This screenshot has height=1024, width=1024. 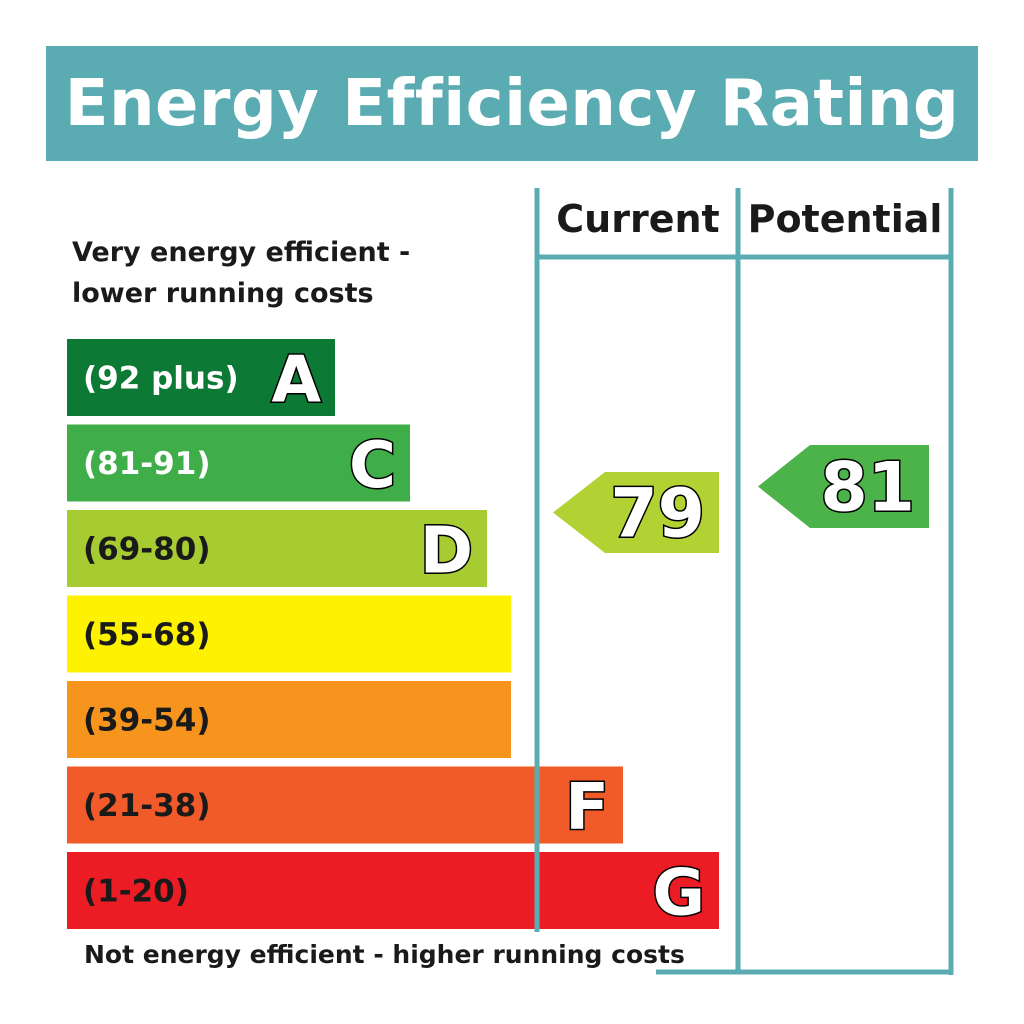 I want to click on current-column-header: Current, so click(x=638, y=219).